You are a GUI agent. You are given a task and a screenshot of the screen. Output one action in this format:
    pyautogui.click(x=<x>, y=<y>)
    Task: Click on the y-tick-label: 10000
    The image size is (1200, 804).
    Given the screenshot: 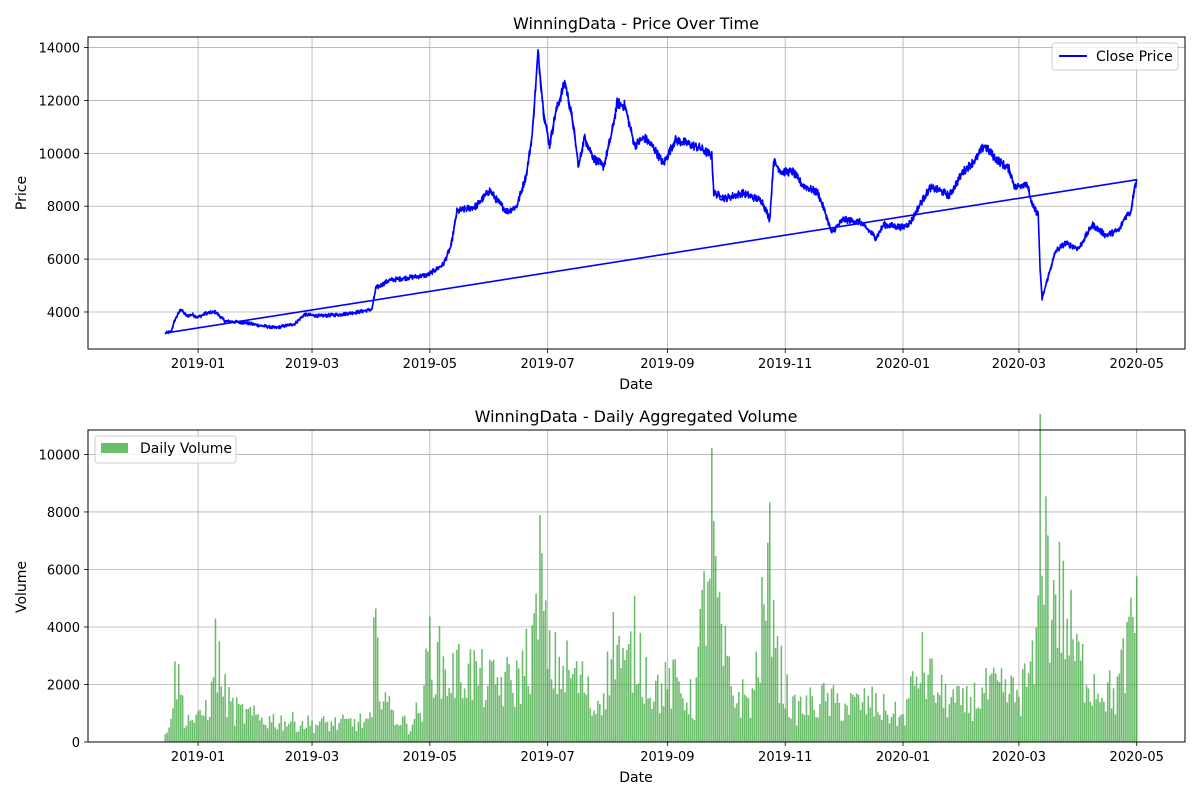 What is the action you would take?
    pyautogui.click(x=59, y=154)
    